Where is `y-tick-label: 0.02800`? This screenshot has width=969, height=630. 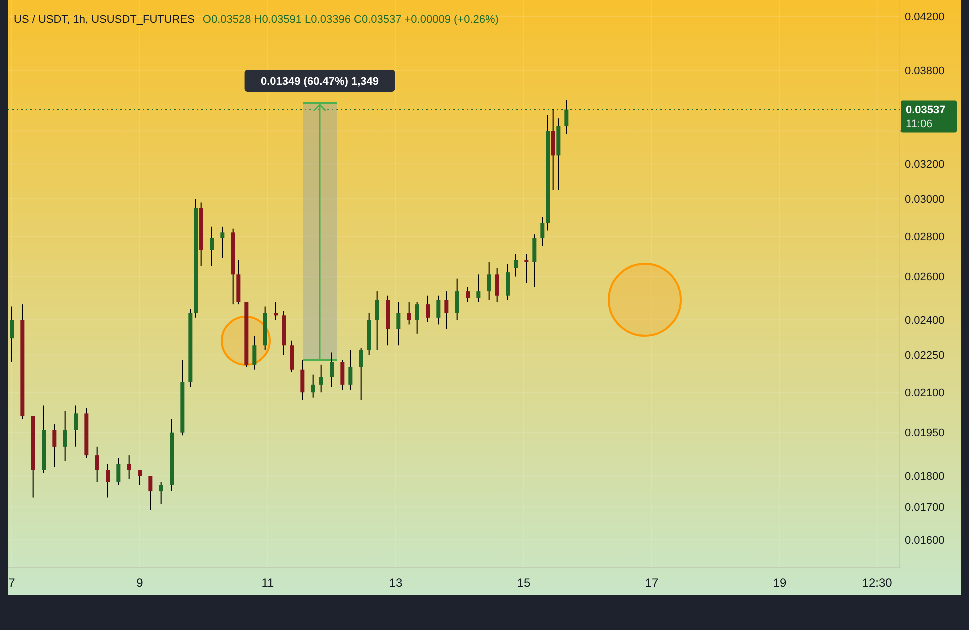 y-tick-label: 0.02800 is located at coordinates (925, 237).